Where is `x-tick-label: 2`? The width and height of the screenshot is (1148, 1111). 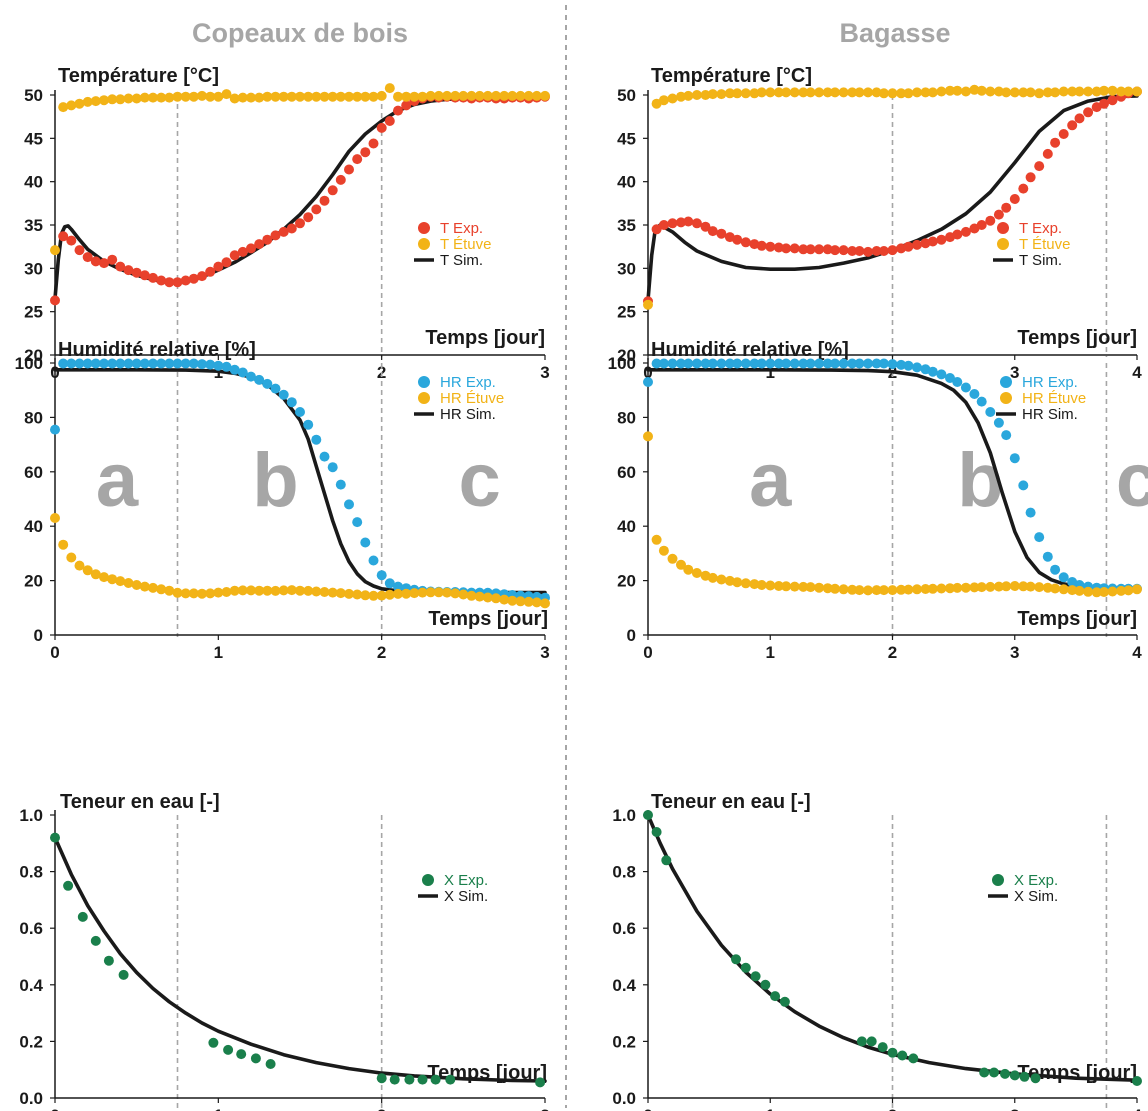
x-tick-label: 2 is located at coordinates (381, 652).